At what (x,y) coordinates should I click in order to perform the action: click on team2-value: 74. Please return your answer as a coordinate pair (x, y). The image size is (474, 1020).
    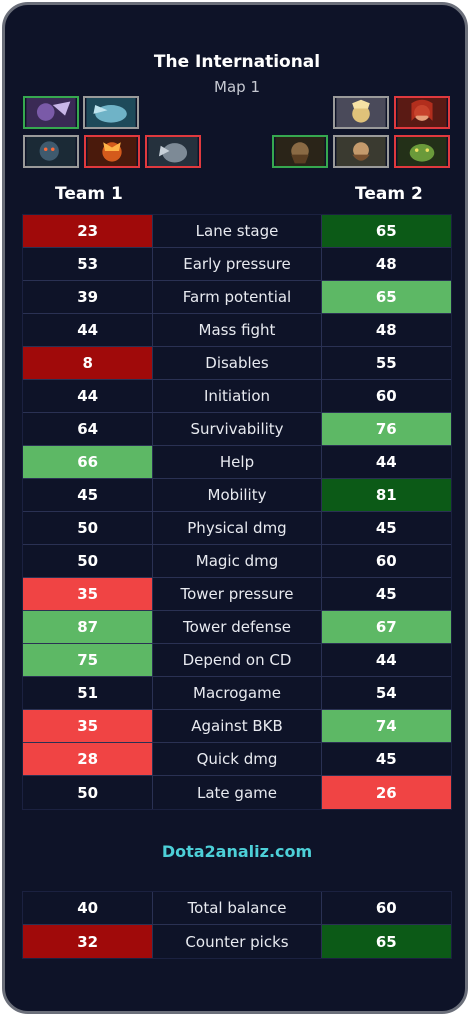
    Looking at the image, I should click on (386, 726).